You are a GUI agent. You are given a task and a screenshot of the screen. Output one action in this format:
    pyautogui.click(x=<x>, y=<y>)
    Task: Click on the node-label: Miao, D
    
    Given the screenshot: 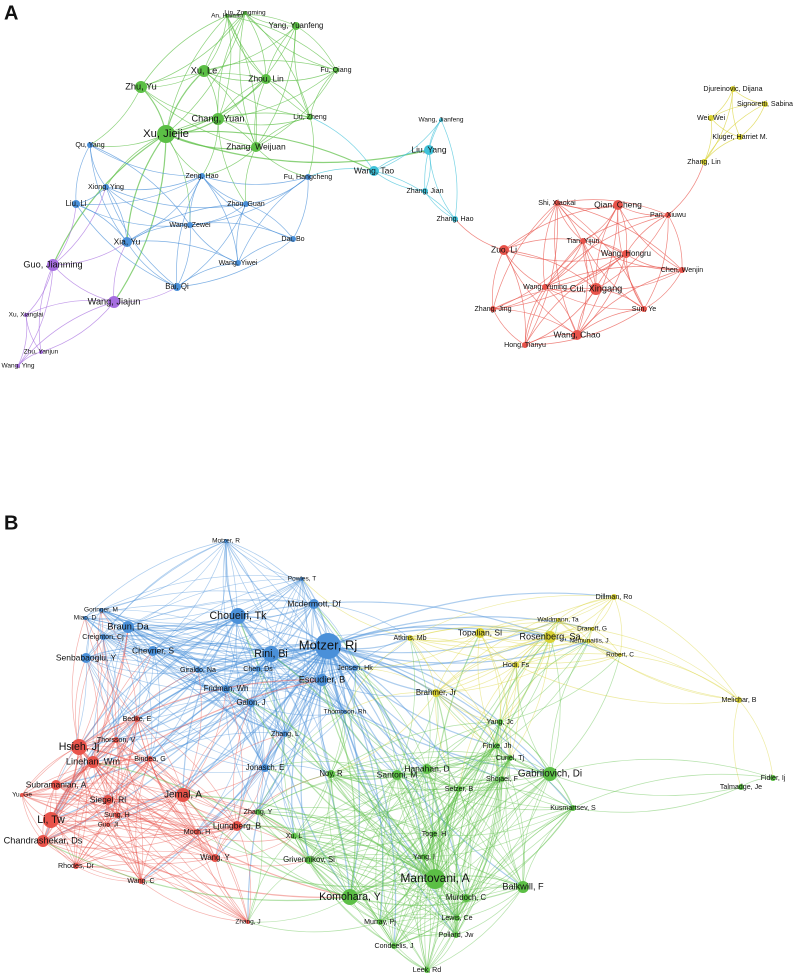 What is the action you would take?
    pyautogui.click(x=85, y=618)
    